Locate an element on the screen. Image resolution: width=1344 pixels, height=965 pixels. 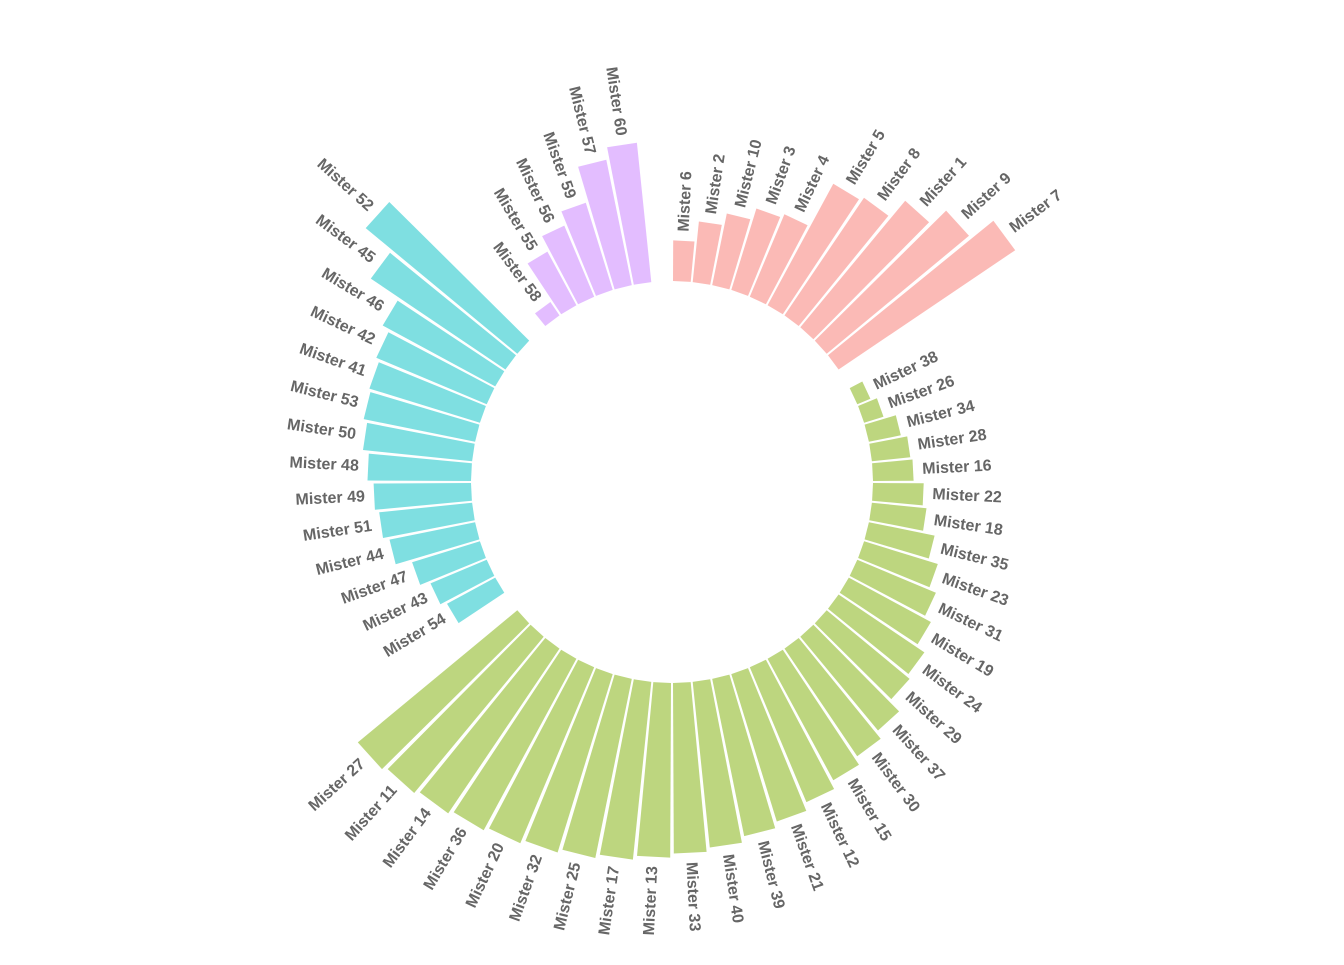
bar-label: Mister 12 is located at coordinates (839, 835).